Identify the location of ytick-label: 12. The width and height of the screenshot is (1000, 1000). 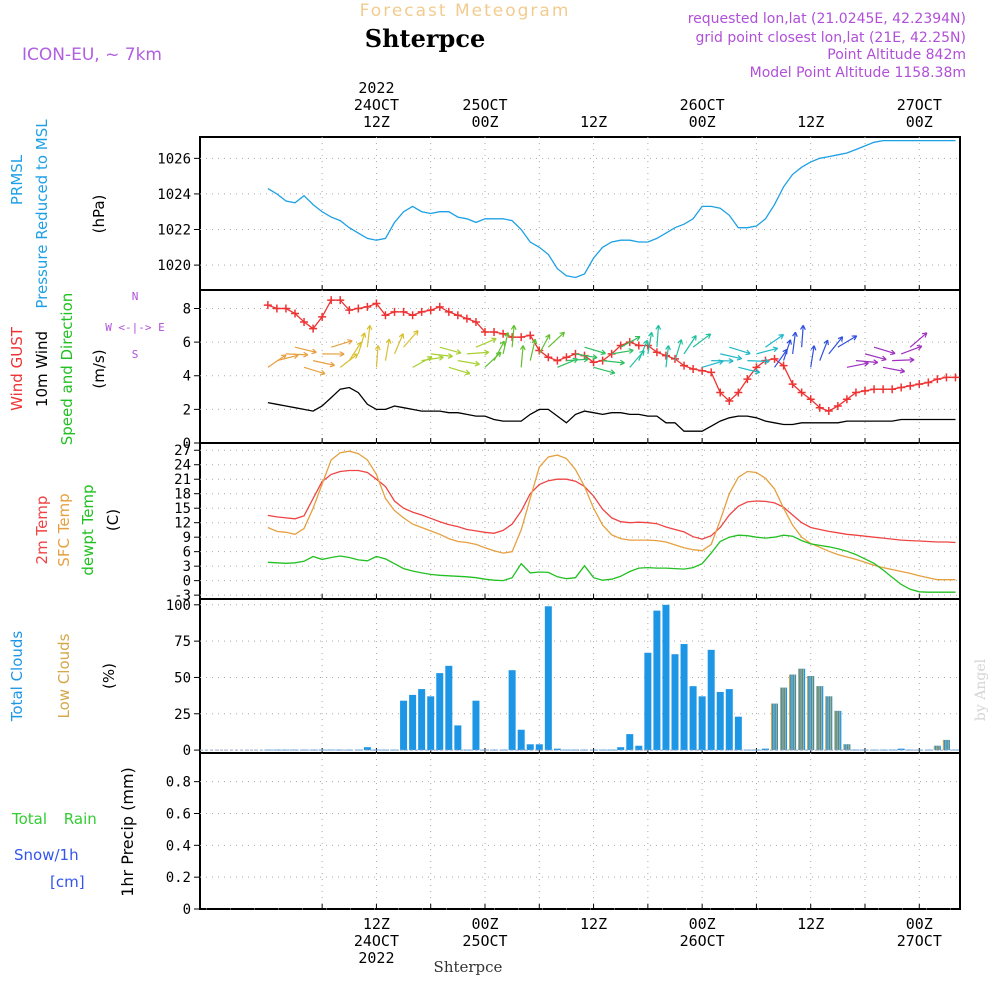
(182, 524).